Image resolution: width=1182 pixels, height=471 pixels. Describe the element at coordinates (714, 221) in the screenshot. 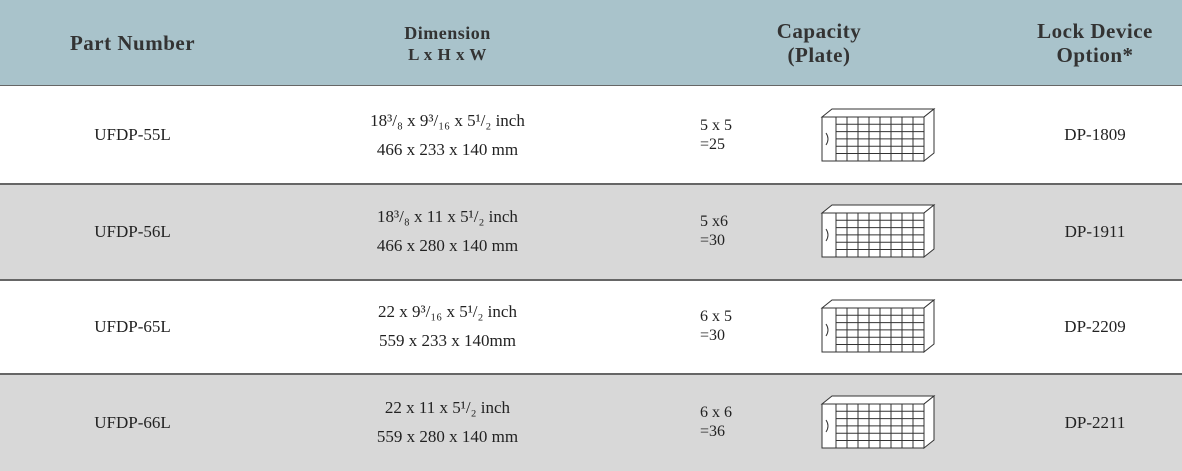

I see `capacity-grid: 5 x6` at that location.